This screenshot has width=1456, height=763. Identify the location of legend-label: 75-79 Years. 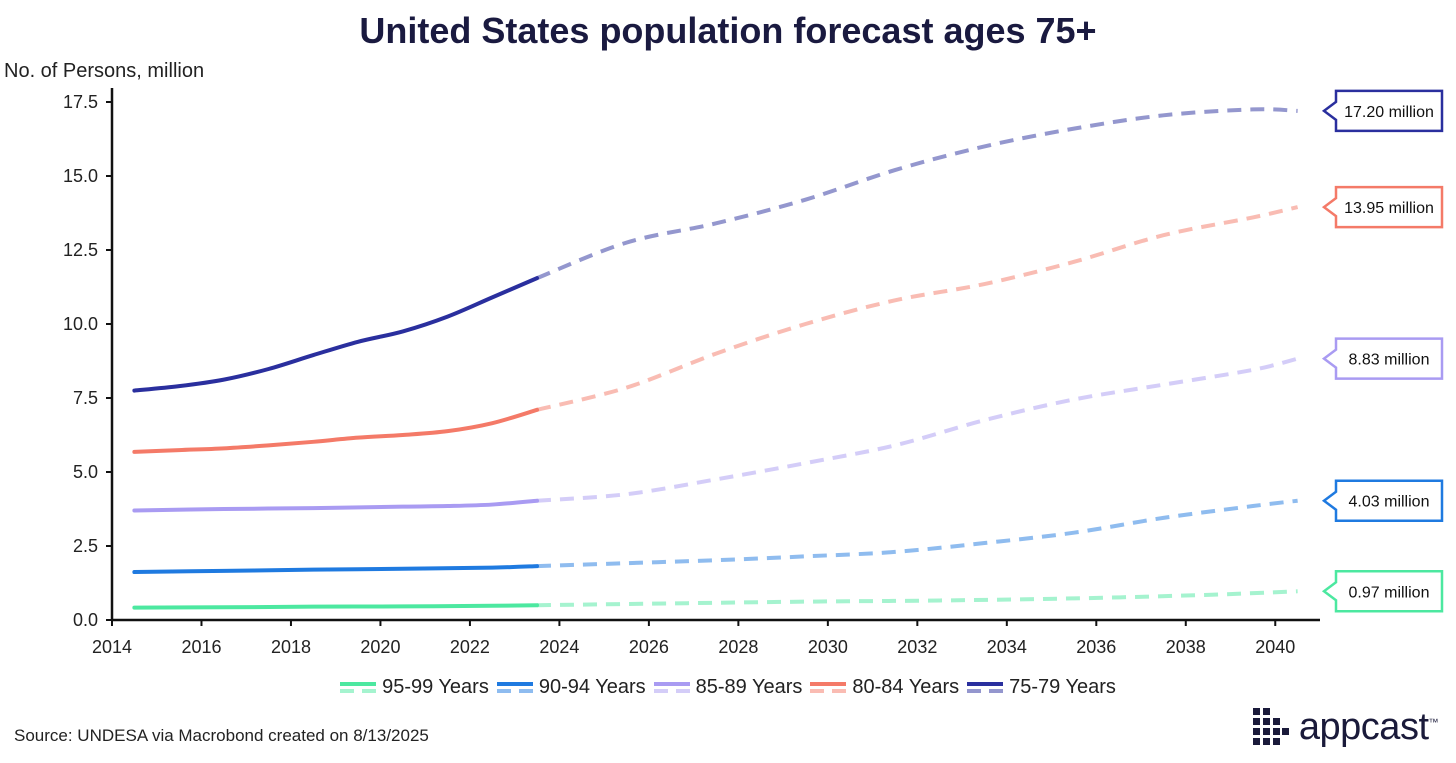
(1062, 687).